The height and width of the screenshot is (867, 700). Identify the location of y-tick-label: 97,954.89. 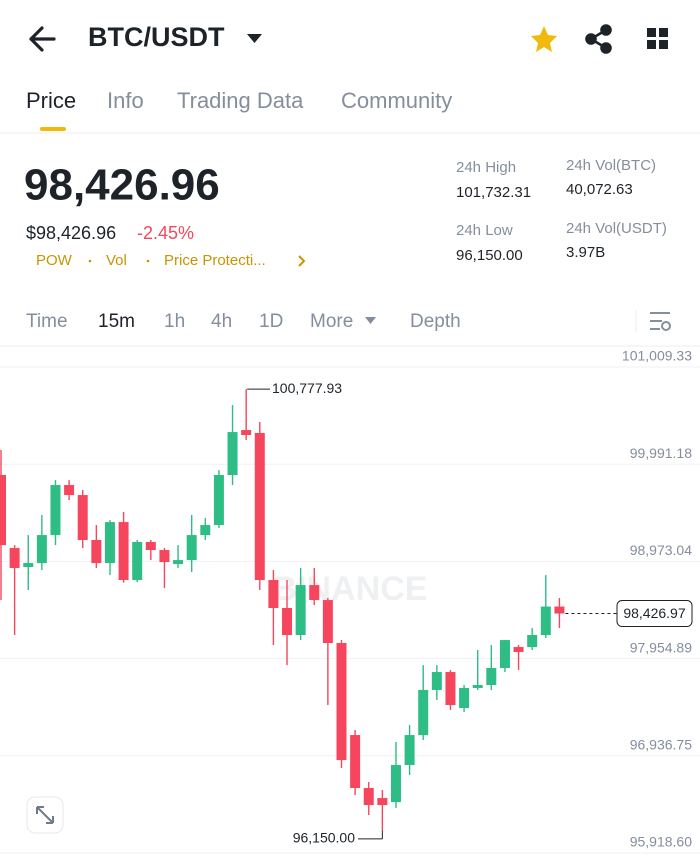
(661, 647).